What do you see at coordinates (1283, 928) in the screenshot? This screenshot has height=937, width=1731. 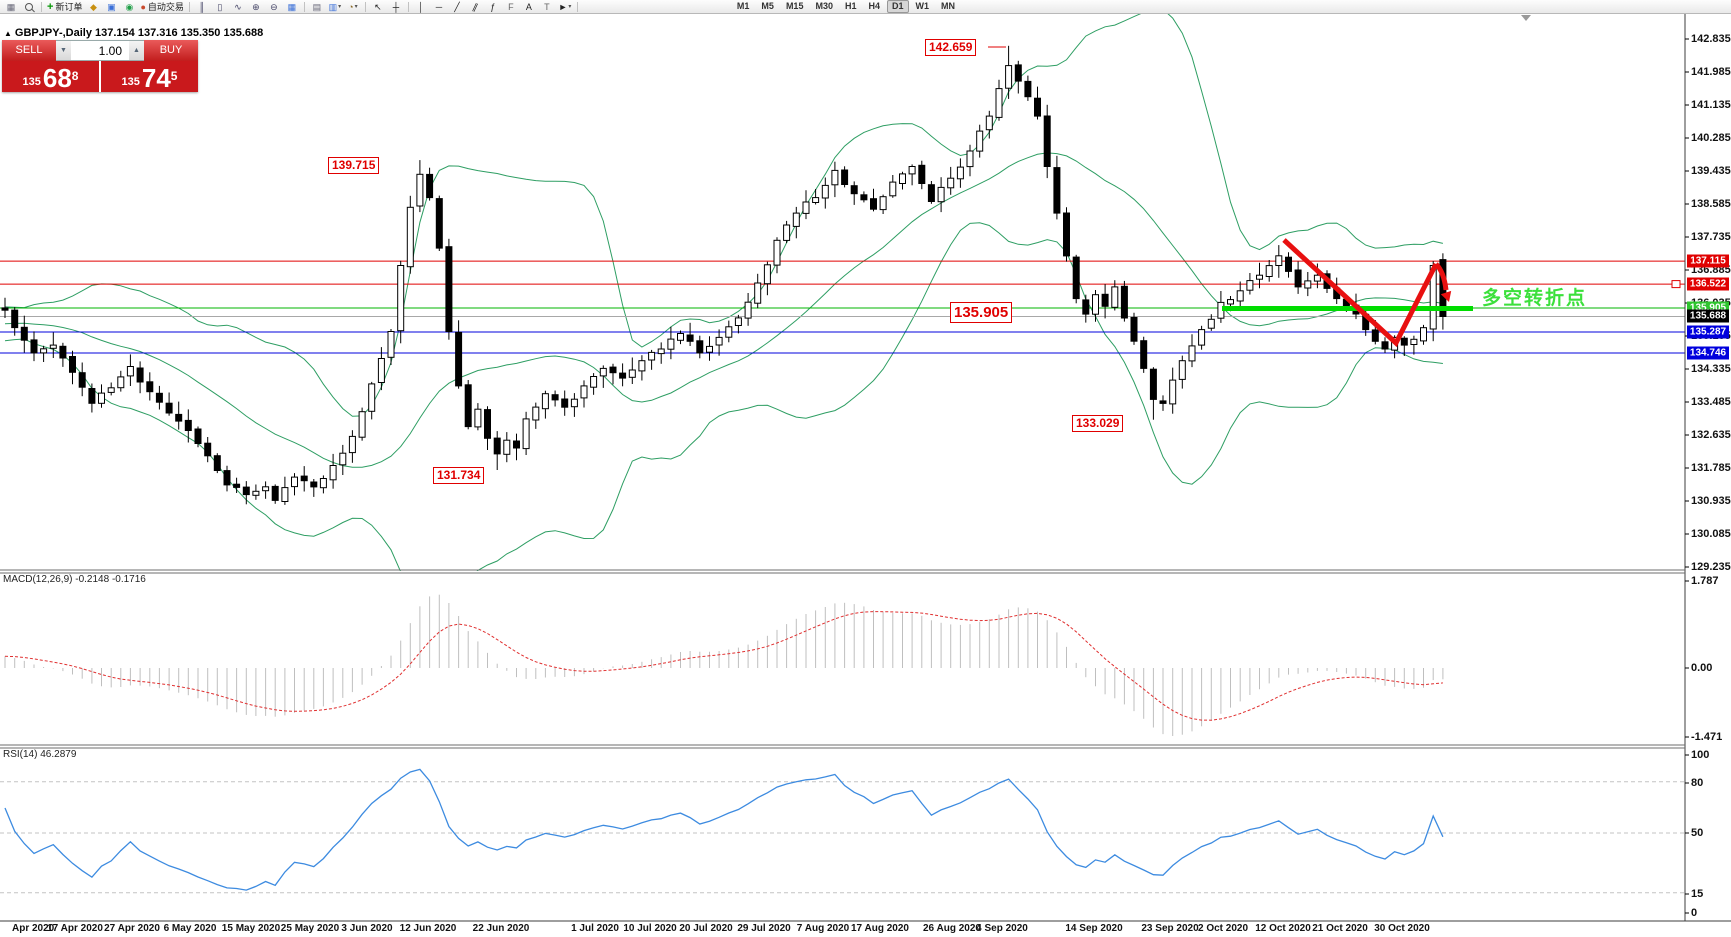 I see `date-axis-label: 12 Oct 2020` at bounding box center [1283, 928].